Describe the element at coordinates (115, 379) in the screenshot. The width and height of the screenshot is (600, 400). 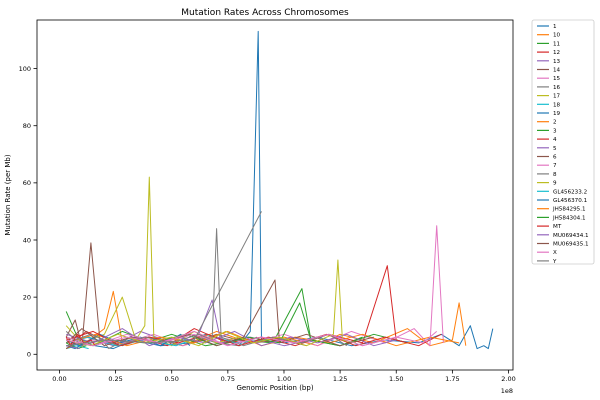
I see `x-tick-label: 0.25` at that location.